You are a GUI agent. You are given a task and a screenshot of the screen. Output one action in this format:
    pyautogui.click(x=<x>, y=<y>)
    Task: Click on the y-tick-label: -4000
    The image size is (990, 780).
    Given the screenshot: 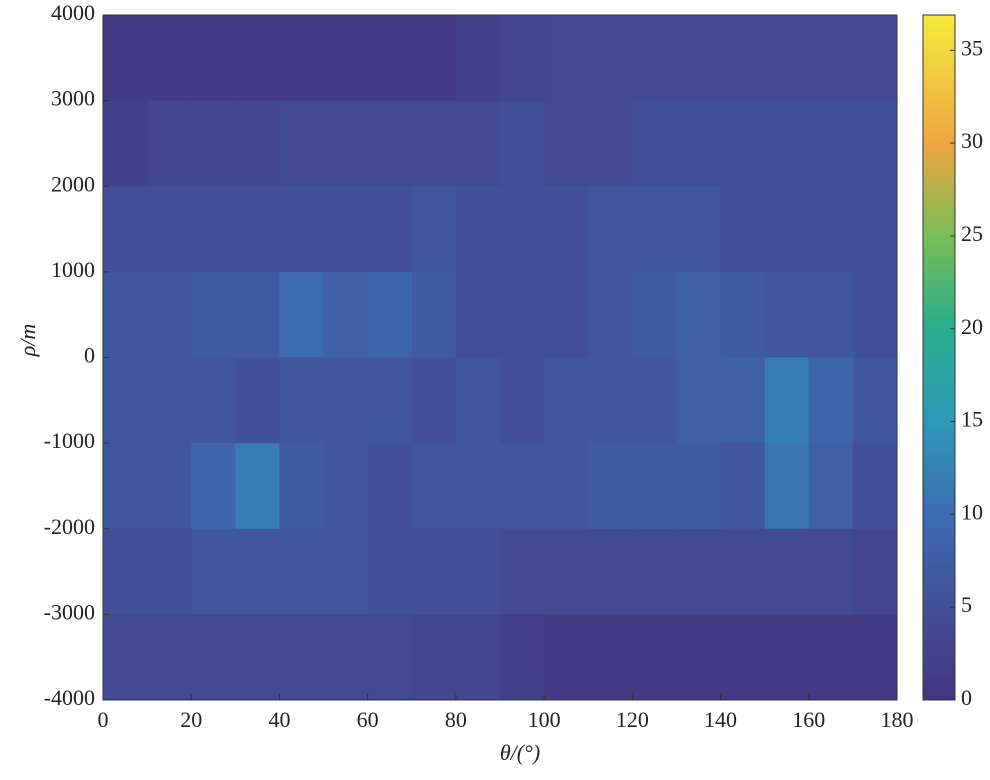 What is the action you would take?
    pyautogui.click(x=69, y=697)
    